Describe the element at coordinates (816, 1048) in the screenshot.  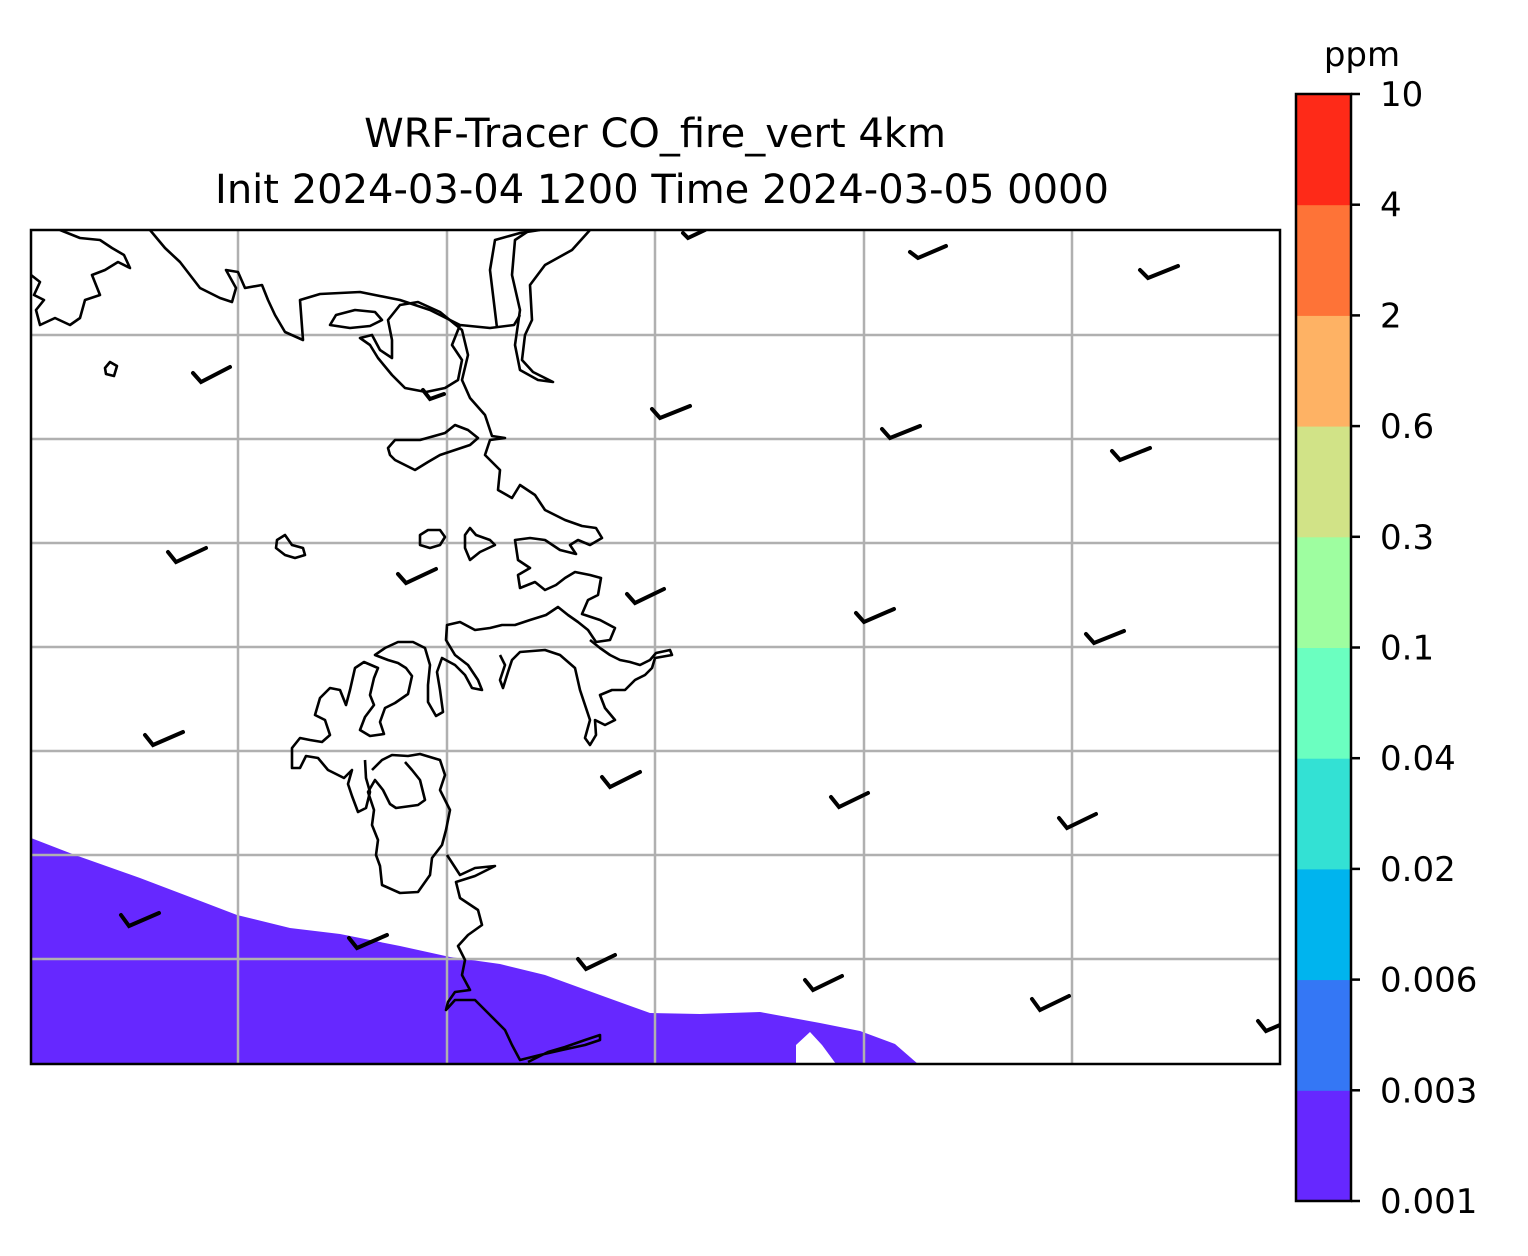
I see `fill-gap-notch` at that location.